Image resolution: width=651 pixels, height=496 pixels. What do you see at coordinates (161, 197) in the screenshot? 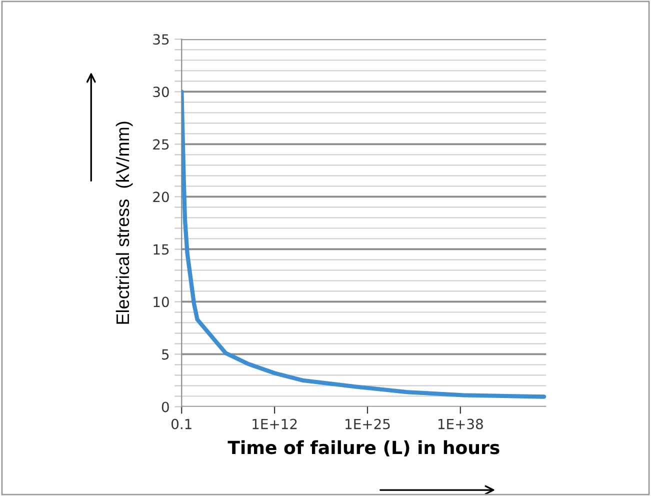
I see `y-tick-label: 20` at bounding box center [161, 197].